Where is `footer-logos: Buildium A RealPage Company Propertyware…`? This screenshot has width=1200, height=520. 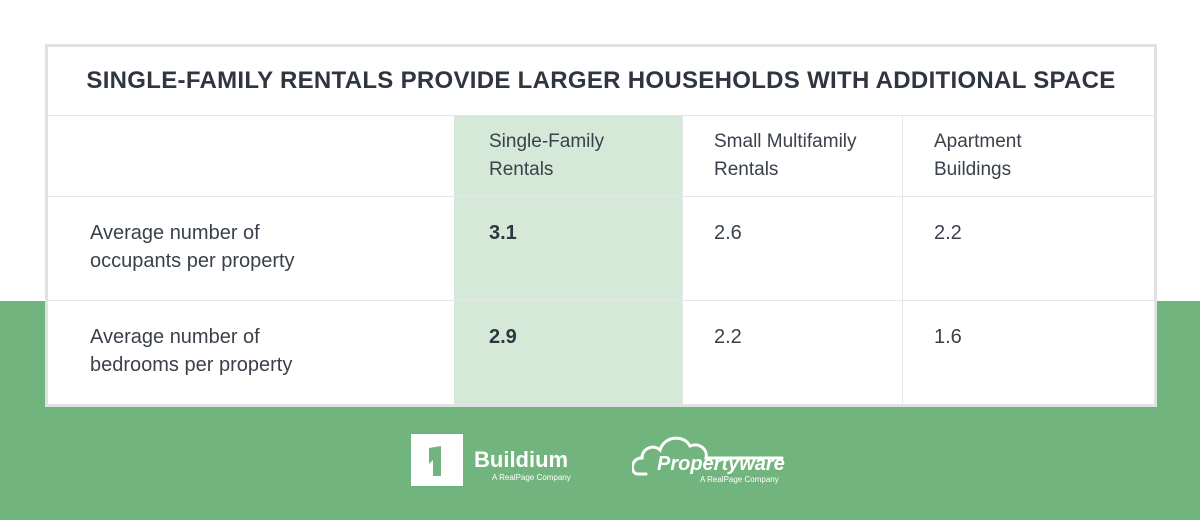
footer-logos: Buildium A RealPage Company Propertyware… is located at coordinates (600, 460).